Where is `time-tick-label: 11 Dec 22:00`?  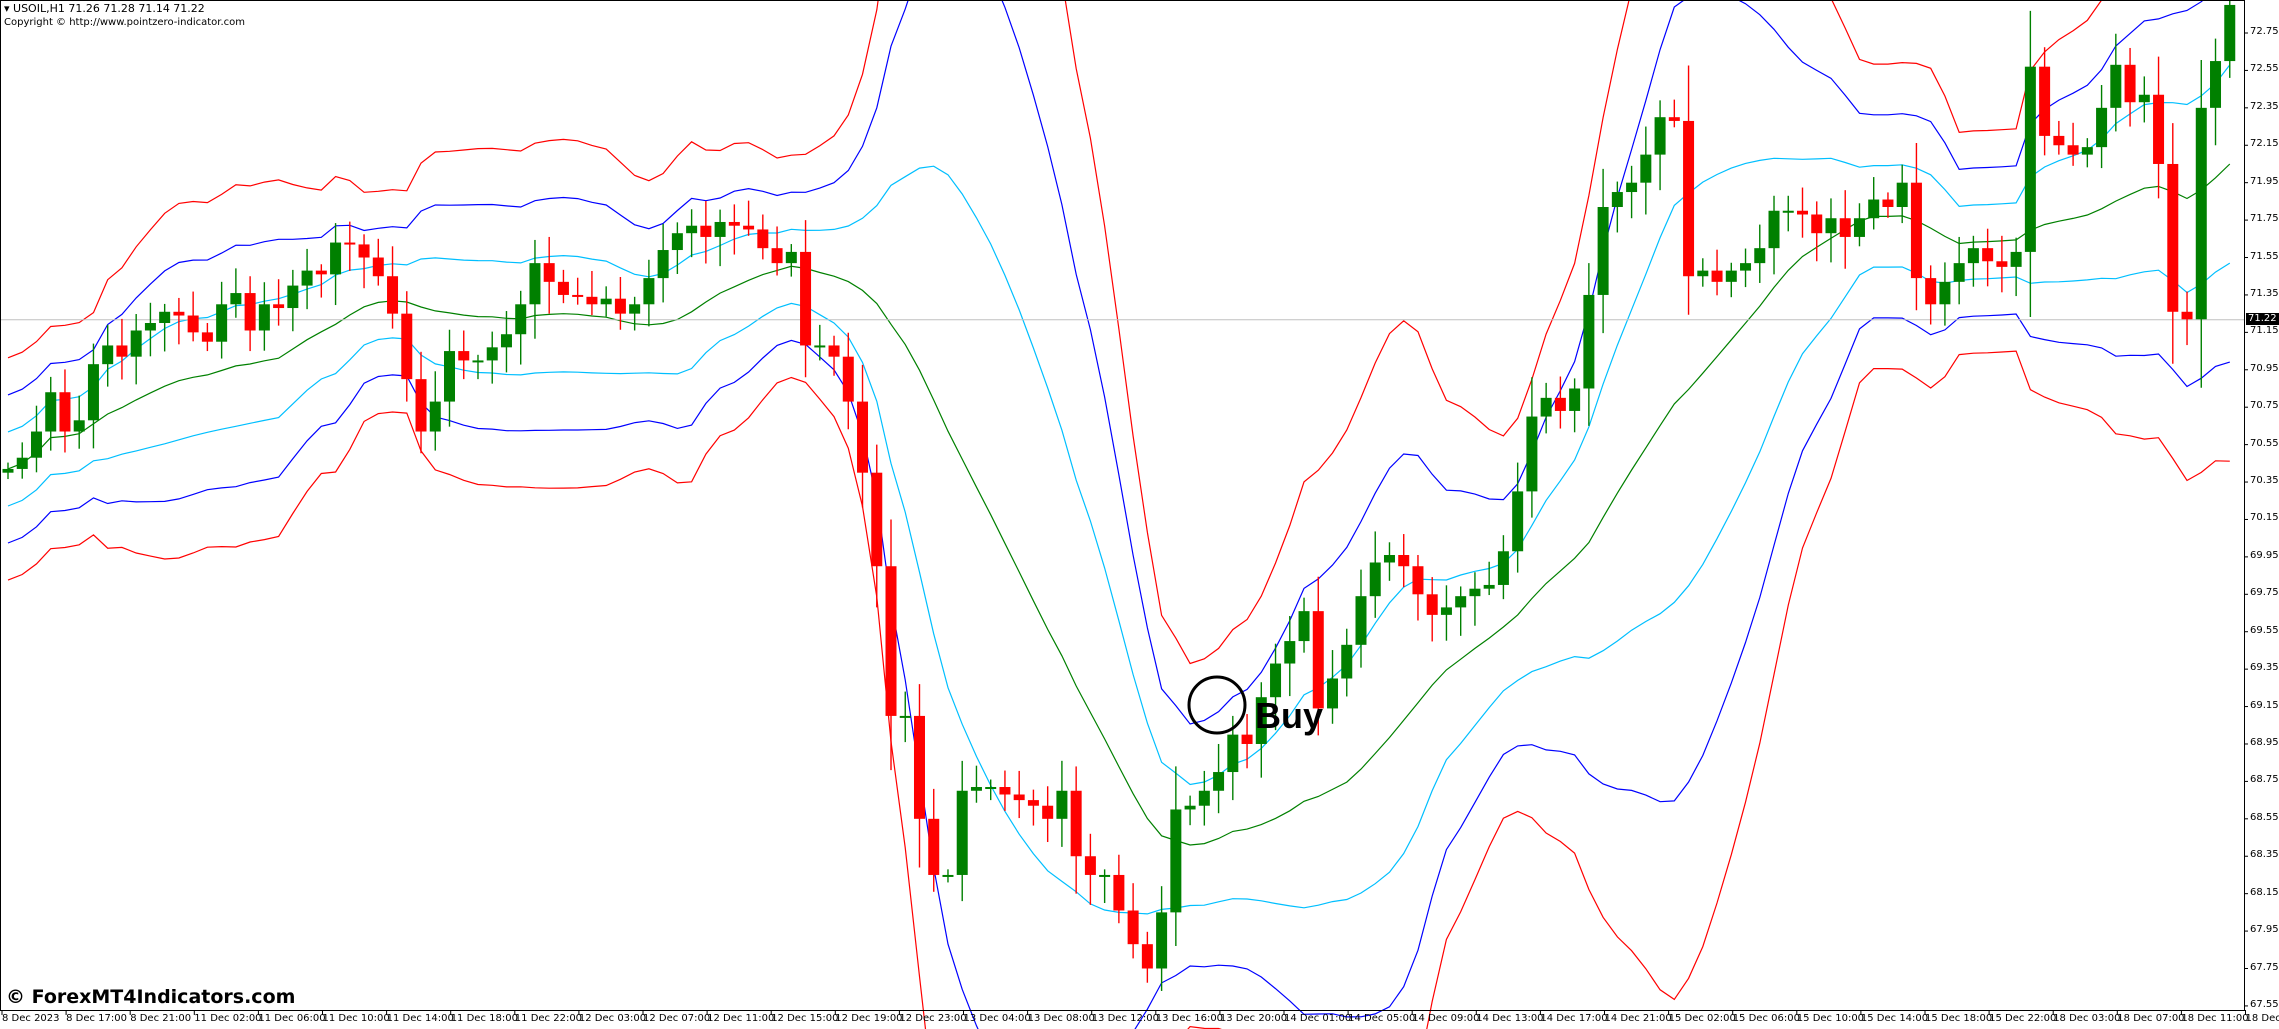 time-tick-label: 11 Dec 22:00 is located at coordinates (548, 1018).